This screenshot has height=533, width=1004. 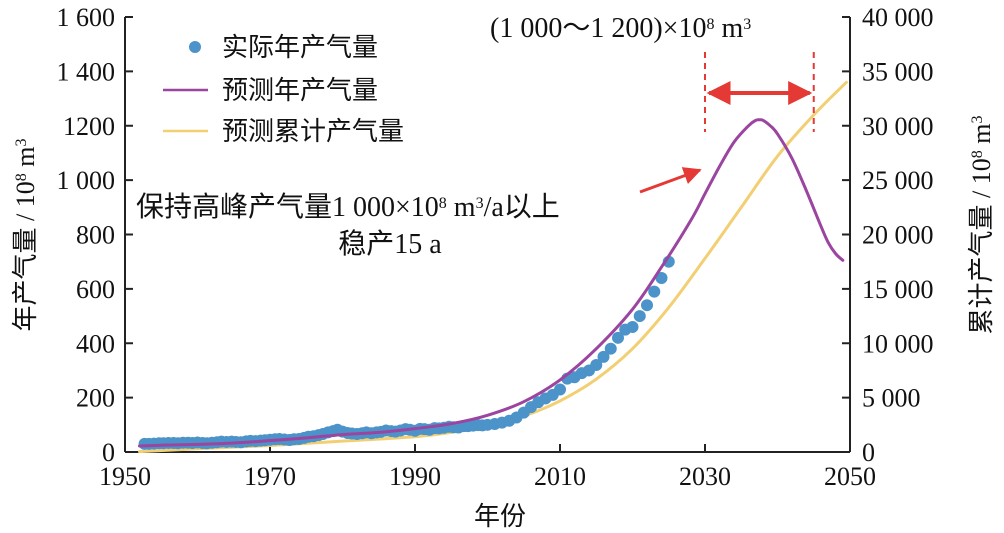 I want to click on right-tick-label: 5 000, so click(x=891, y=398).